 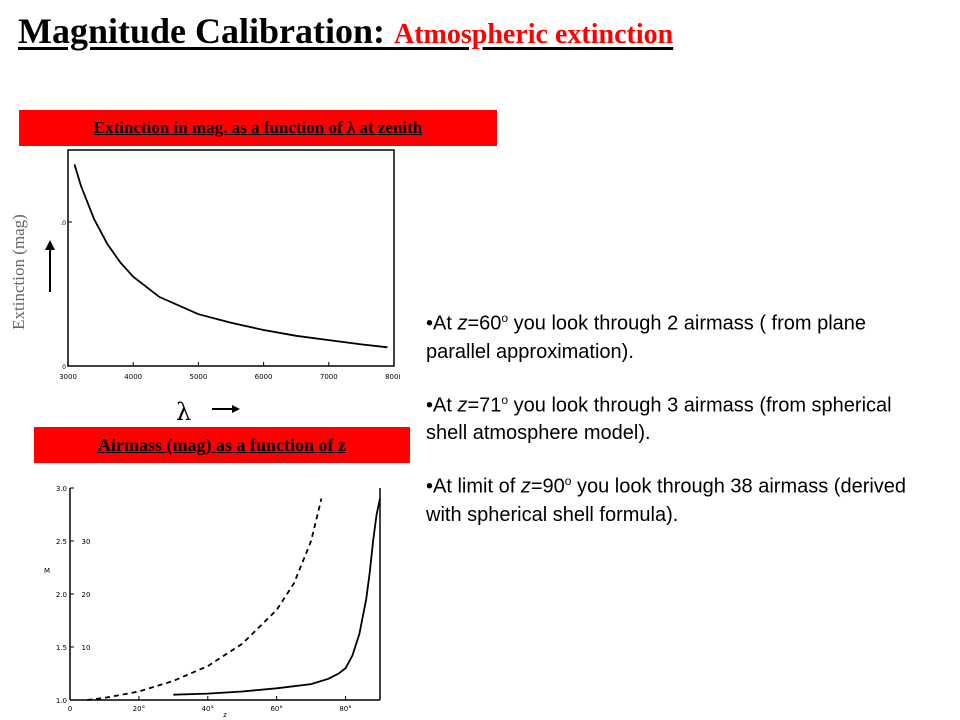 What do you see at coordinates (47, 571) in the screenshot?
I see `y-axis-label: M` at bounding box center [47, 571].